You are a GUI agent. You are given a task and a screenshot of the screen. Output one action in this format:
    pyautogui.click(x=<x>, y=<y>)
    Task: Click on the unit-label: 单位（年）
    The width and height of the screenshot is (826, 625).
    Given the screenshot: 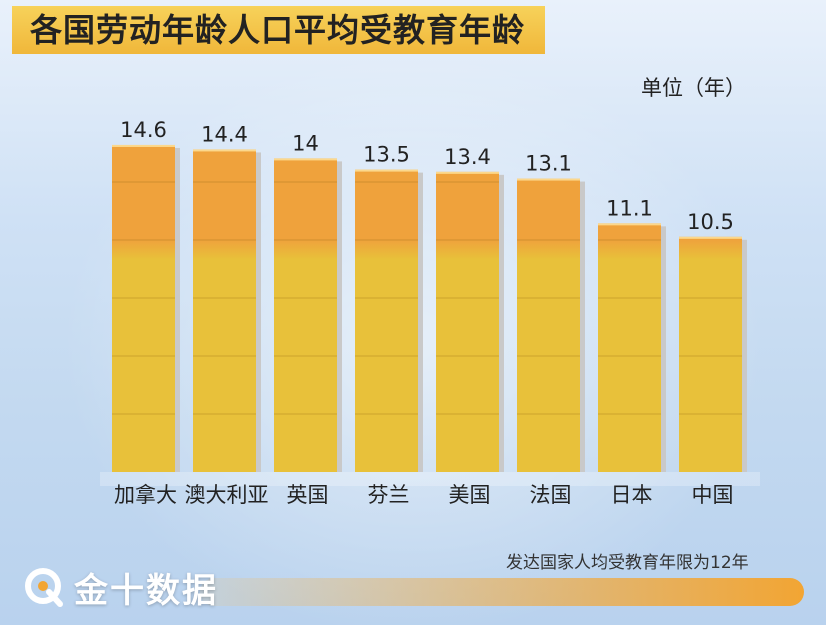 What is the action you would take?
    pyautogui.click(x=693, y=88)
    